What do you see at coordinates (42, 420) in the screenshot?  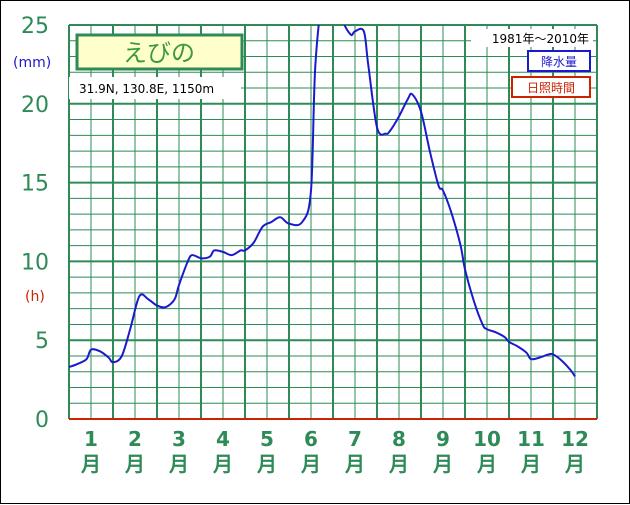 I see `y-tick-label: 0` at bounding box center [42, 420].